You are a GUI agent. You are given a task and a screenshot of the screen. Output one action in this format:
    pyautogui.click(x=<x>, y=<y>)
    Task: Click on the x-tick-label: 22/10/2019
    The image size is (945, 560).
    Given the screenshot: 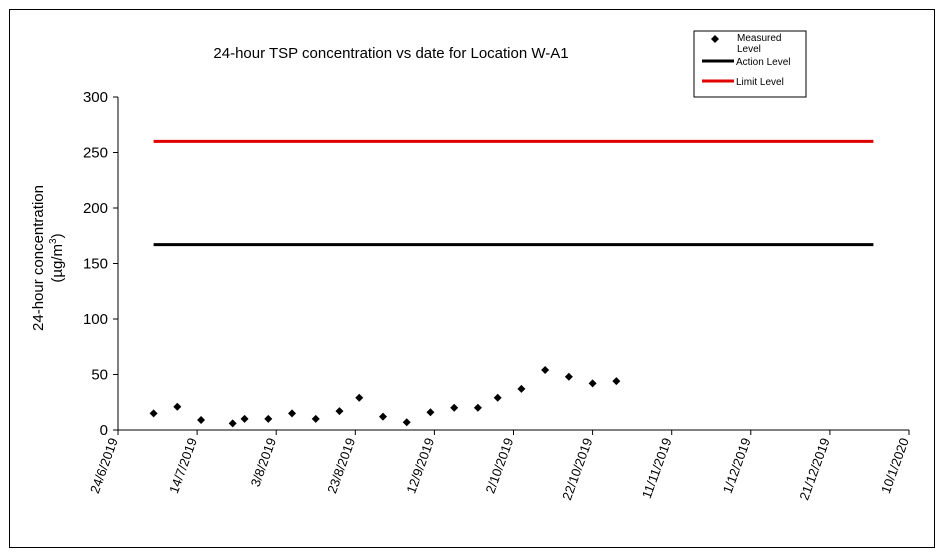 What is the action you would take?
    pyautogui.click(x=577, y=469)
    